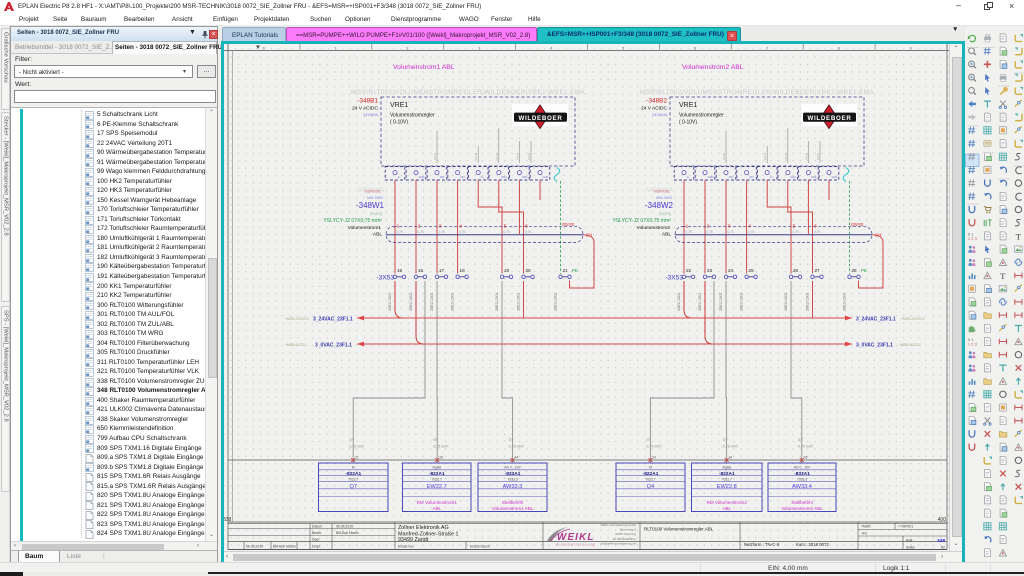 This screenshot has height=576, width=1024. Describe the element at coordinates (483, 177) in the screenshot. I see `svg-text: V+` at that location.